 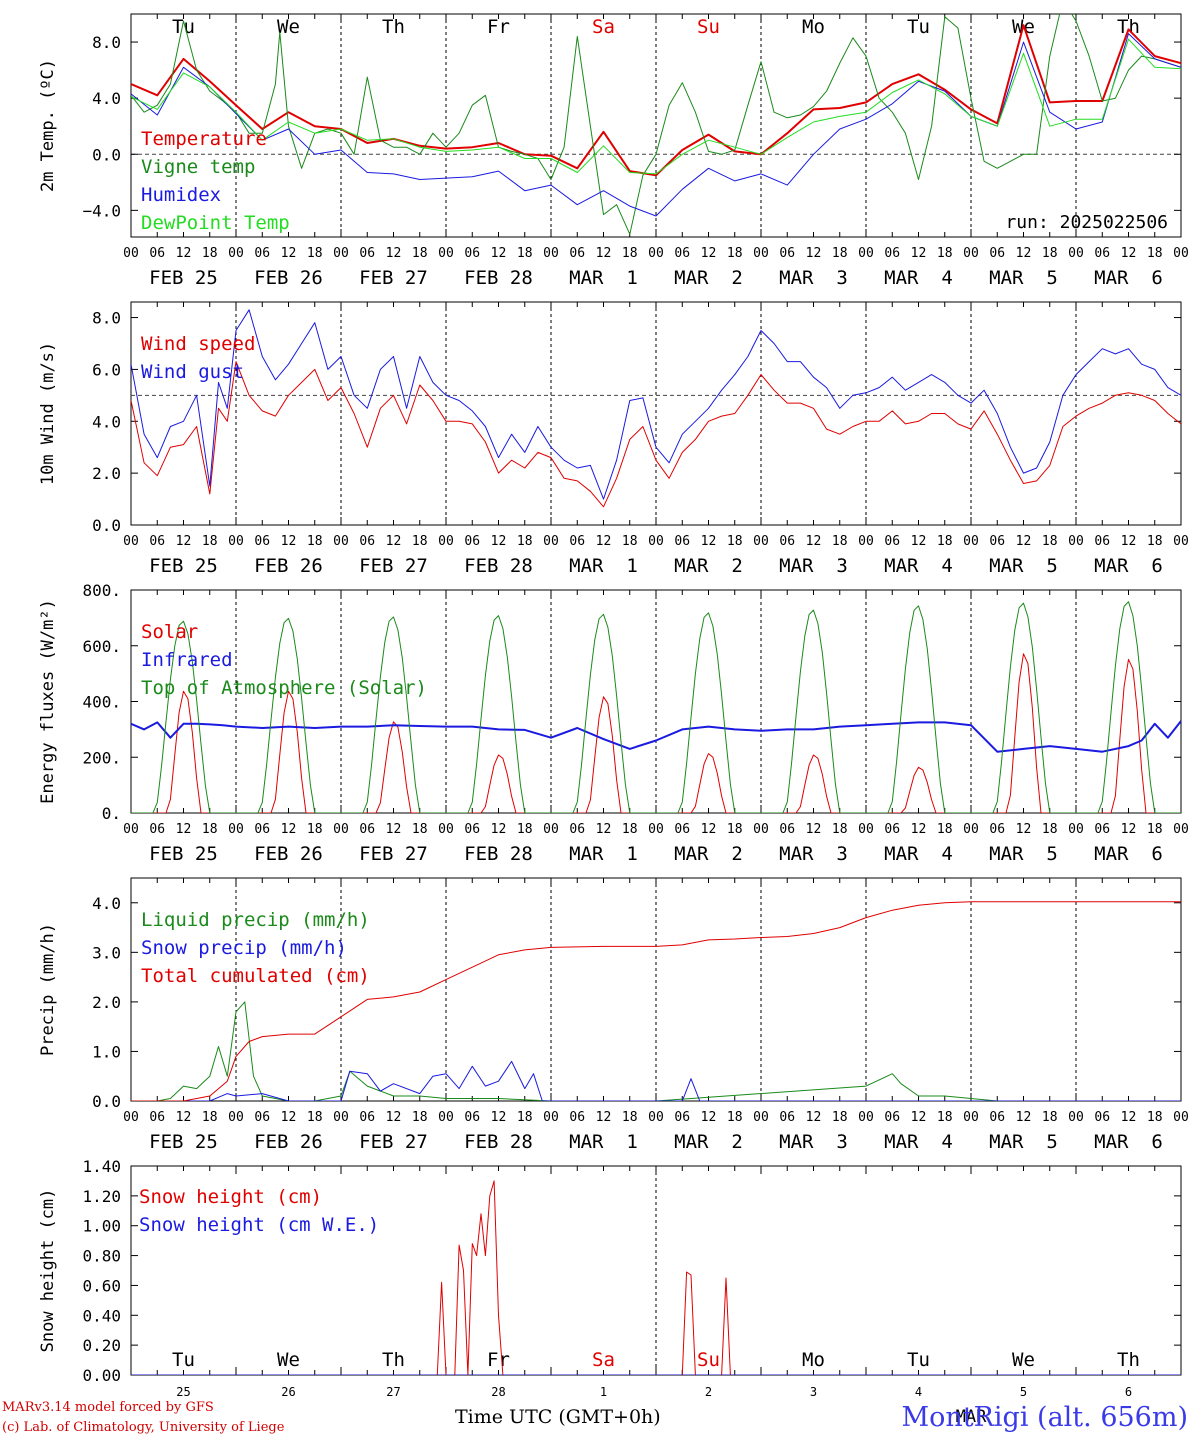 I want to click on legend-entry: DewPoint Temp, so click(x=215, y=223).